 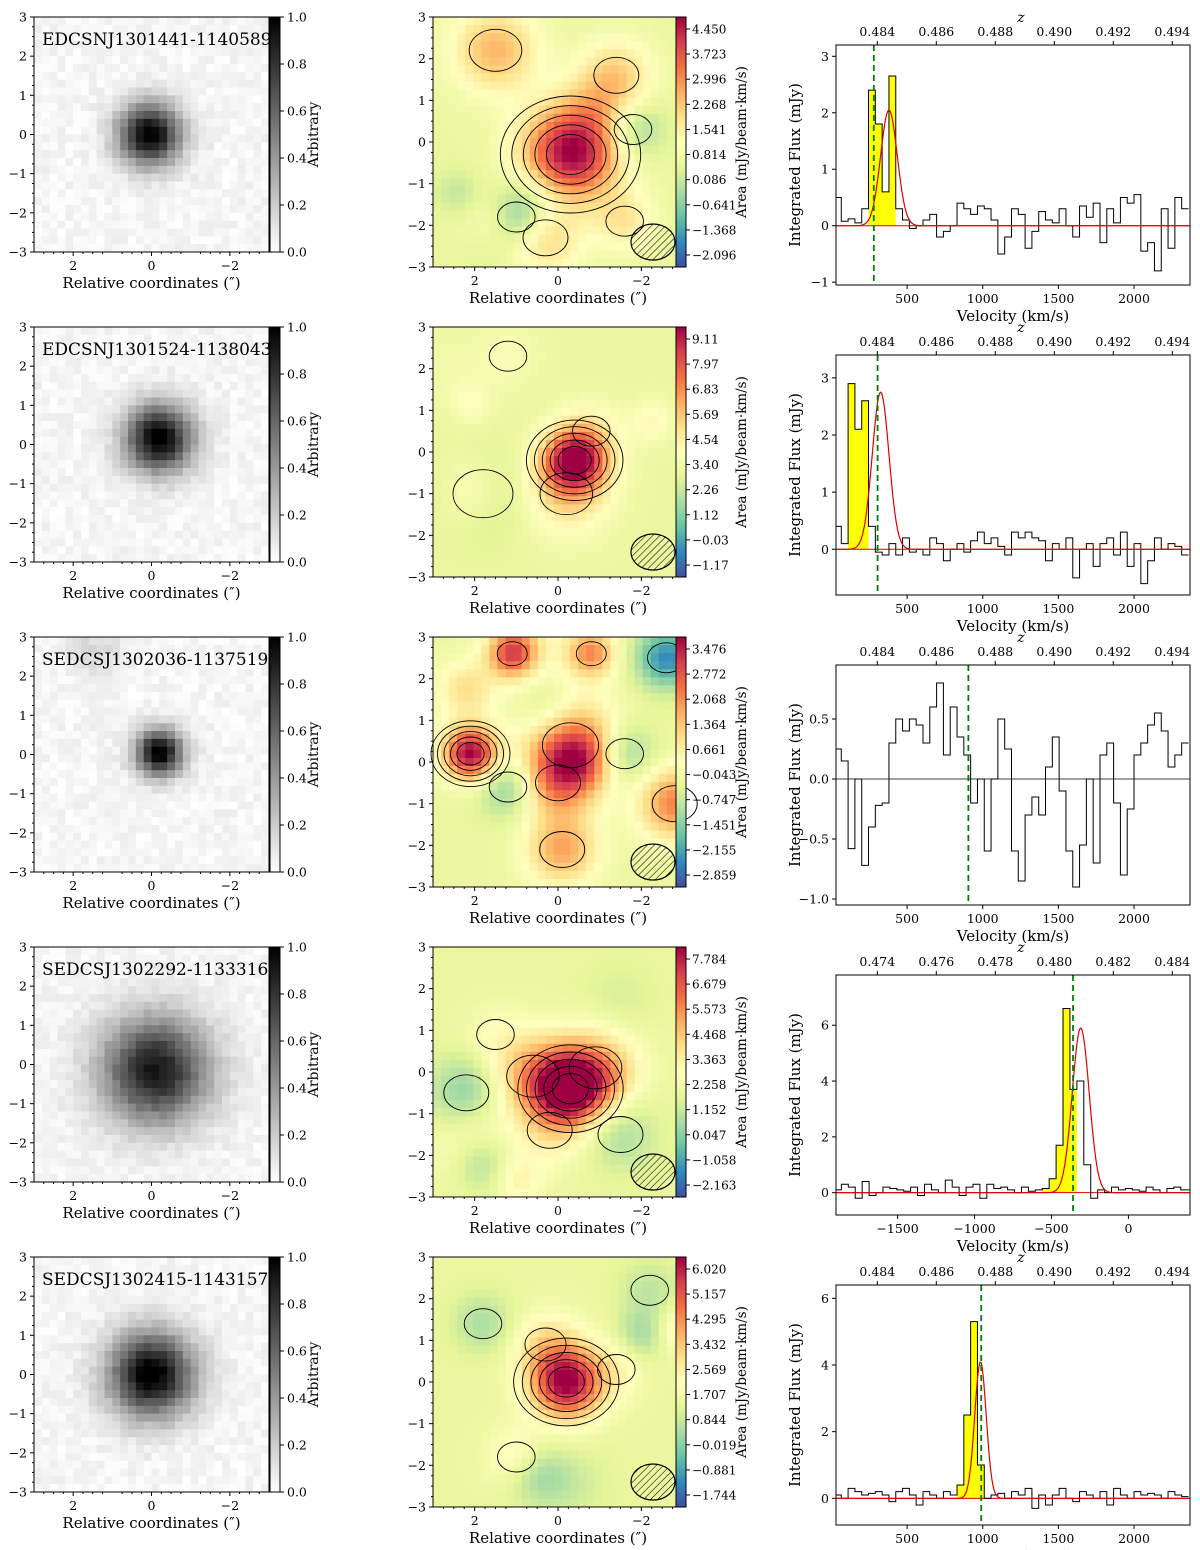 I want to click on spectrum-xtick-label: 1500, so click(x=1058, y=608).